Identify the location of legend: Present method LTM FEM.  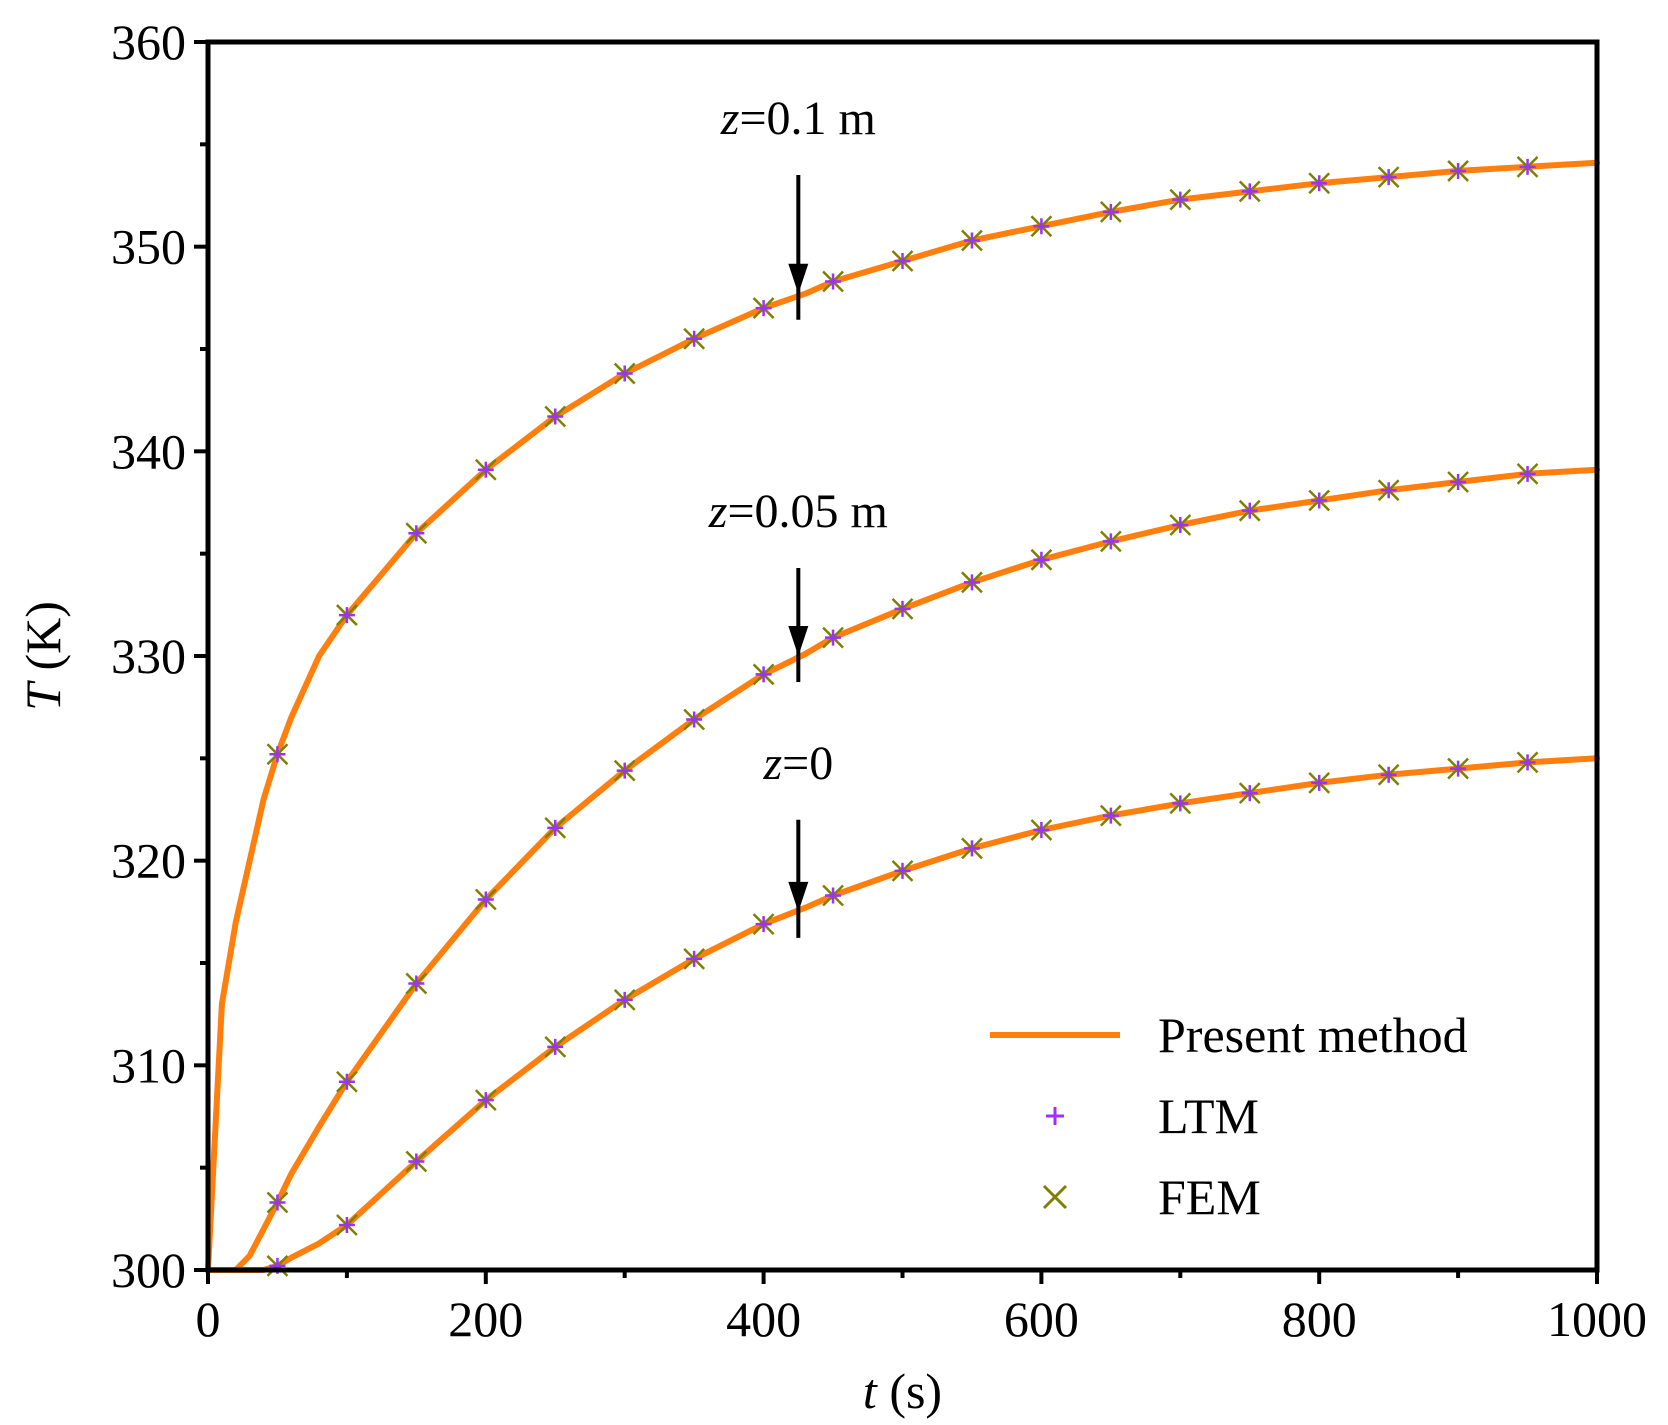
(1229, 1116).